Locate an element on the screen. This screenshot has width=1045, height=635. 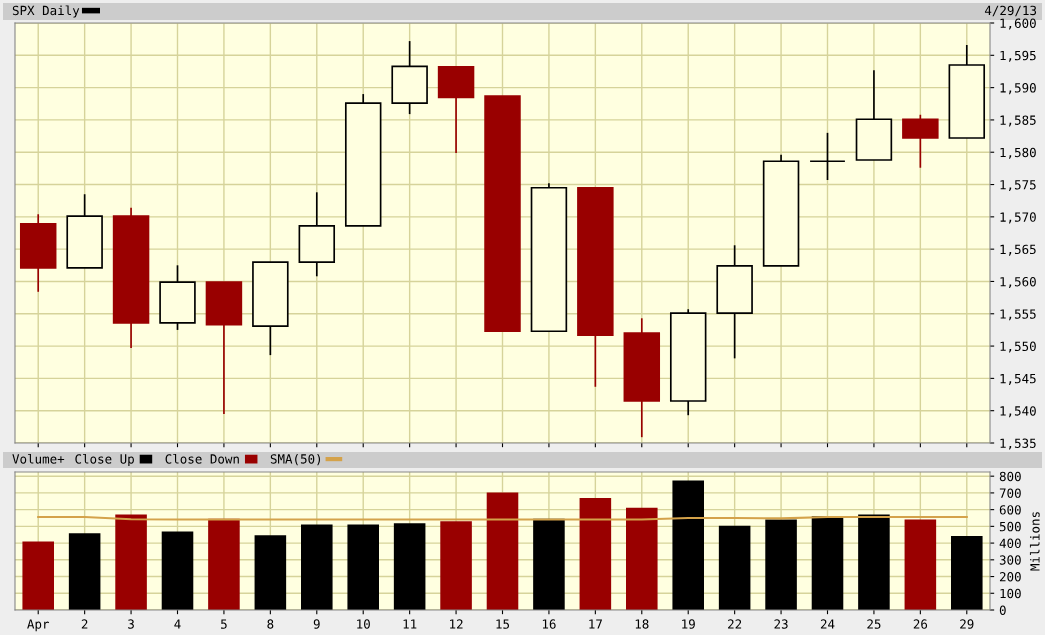
y-tick-label: 1,555 is located at coordinates (1018, 315).